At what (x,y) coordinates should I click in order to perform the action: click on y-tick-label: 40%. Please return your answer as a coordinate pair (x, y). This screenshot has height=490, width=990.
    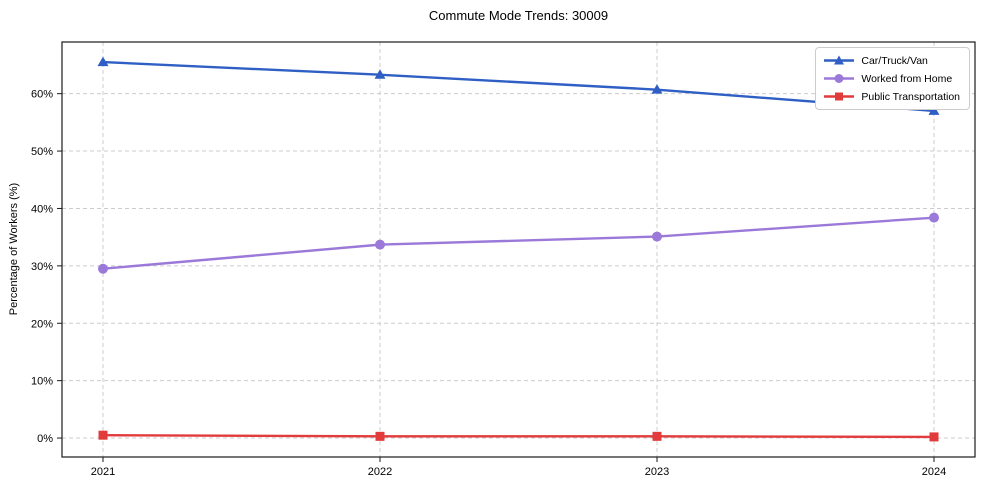
    Looking at the image, I should click on (42, 209).